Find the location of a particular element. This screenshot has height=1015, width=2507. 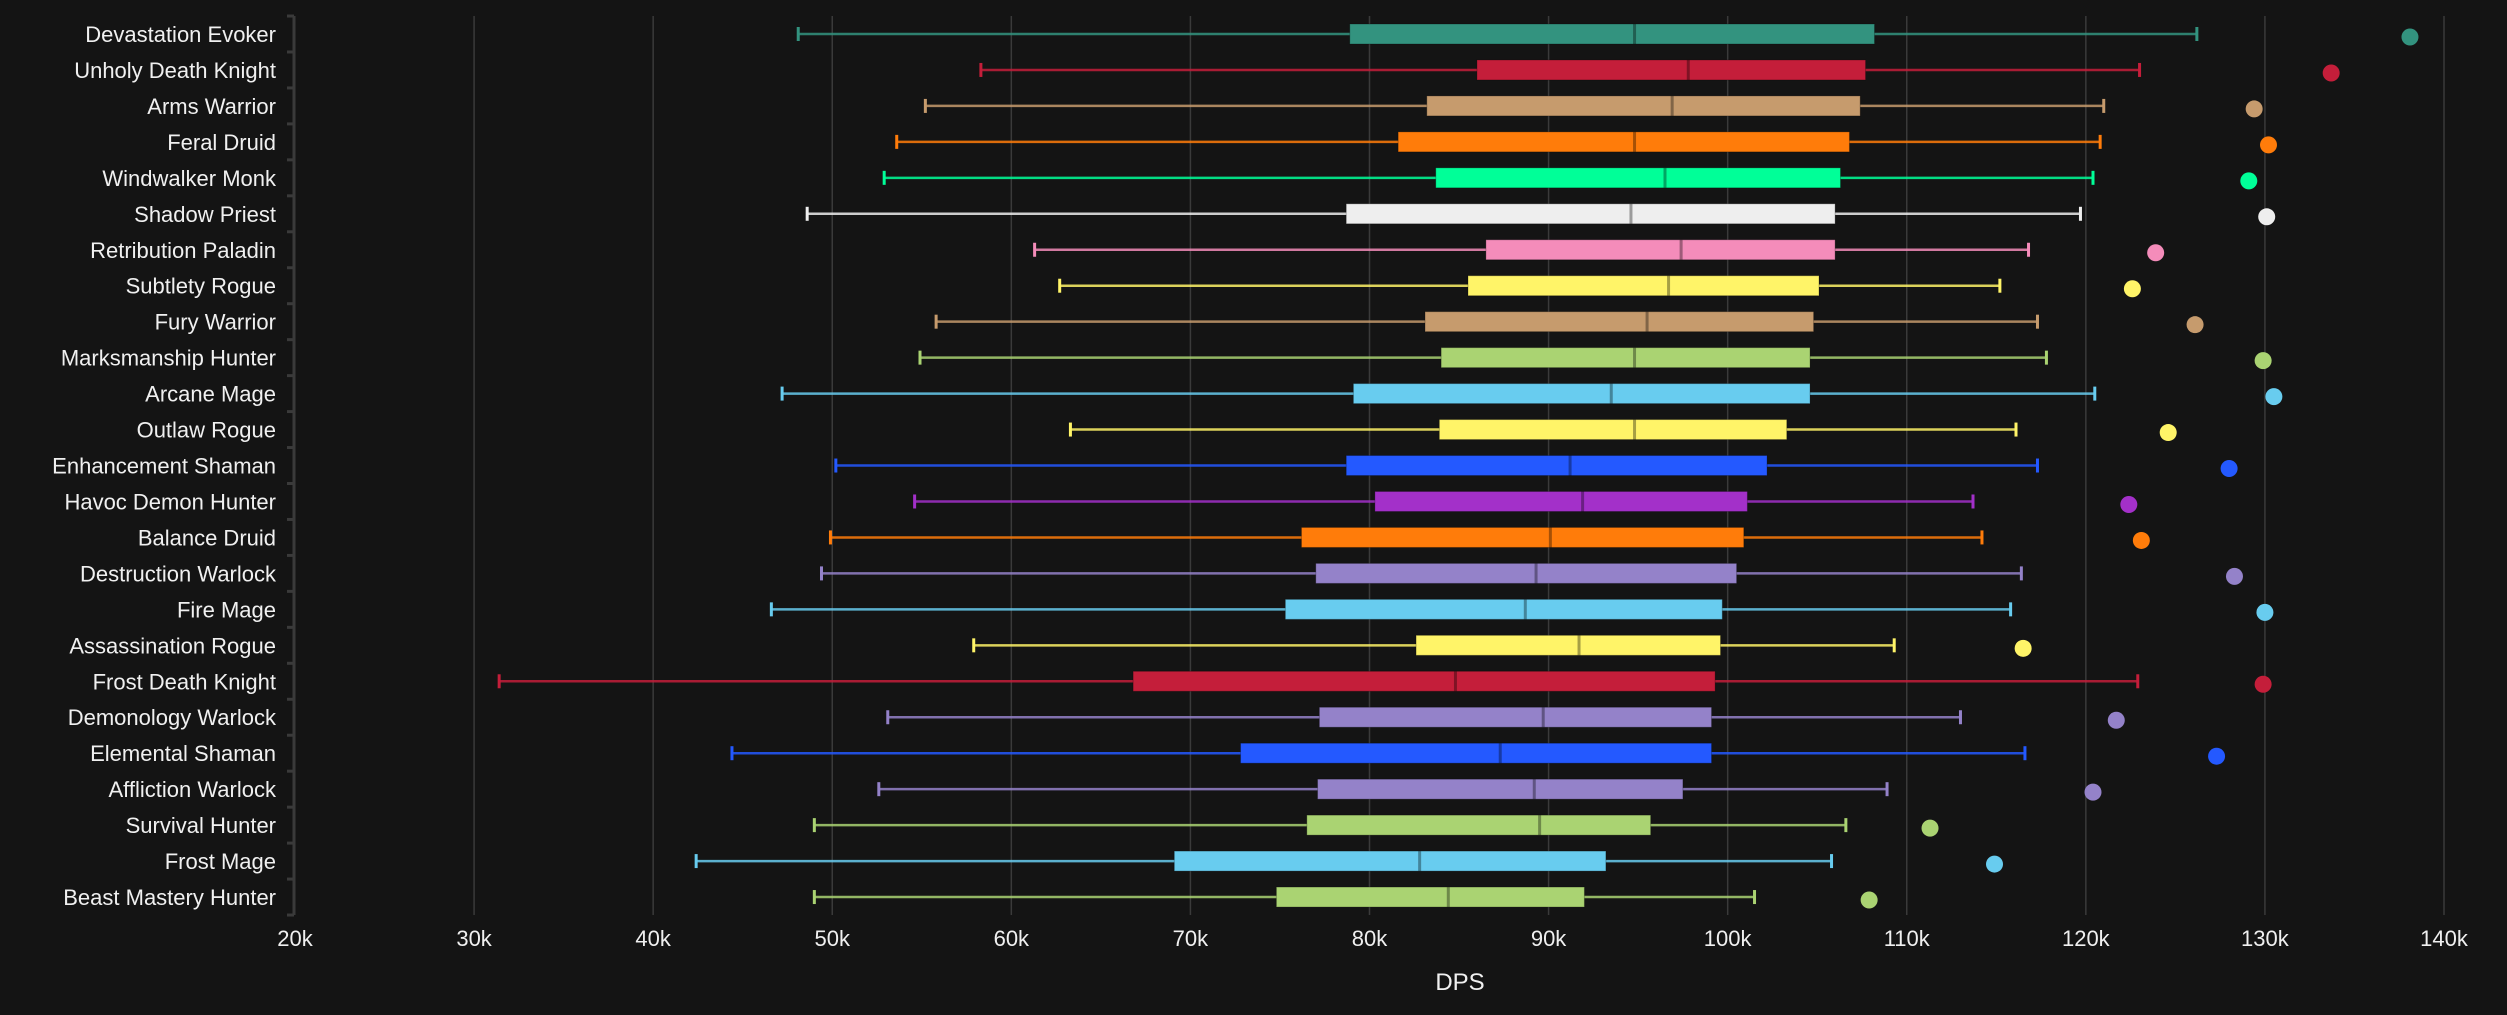

box-affliction-warlock is located at coordinates (1489, 789).